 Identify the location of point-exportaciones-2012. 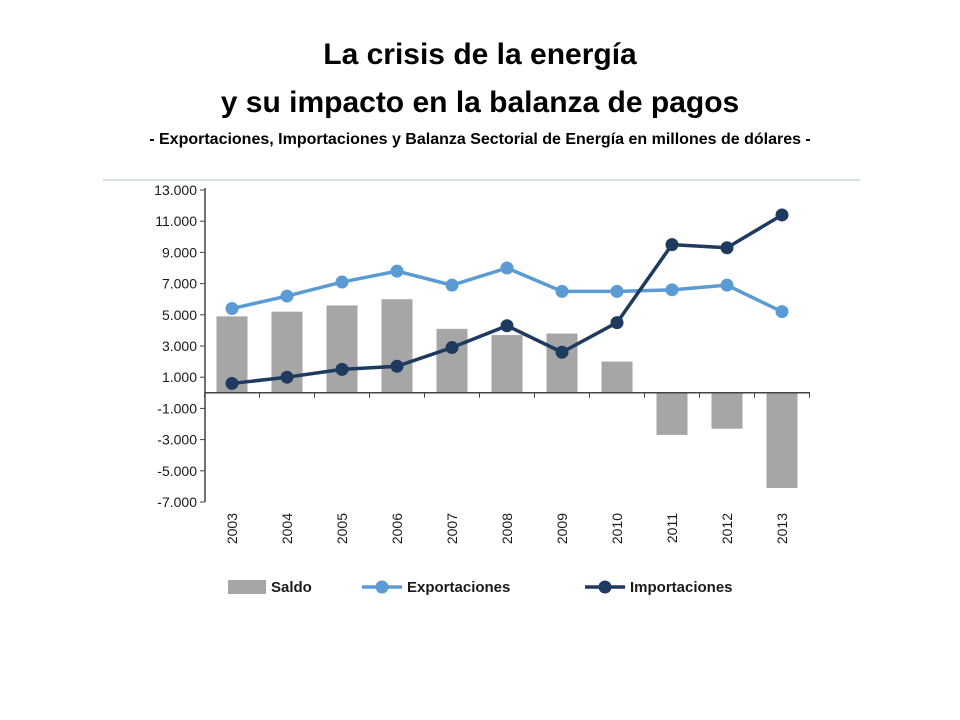
(727, 285).